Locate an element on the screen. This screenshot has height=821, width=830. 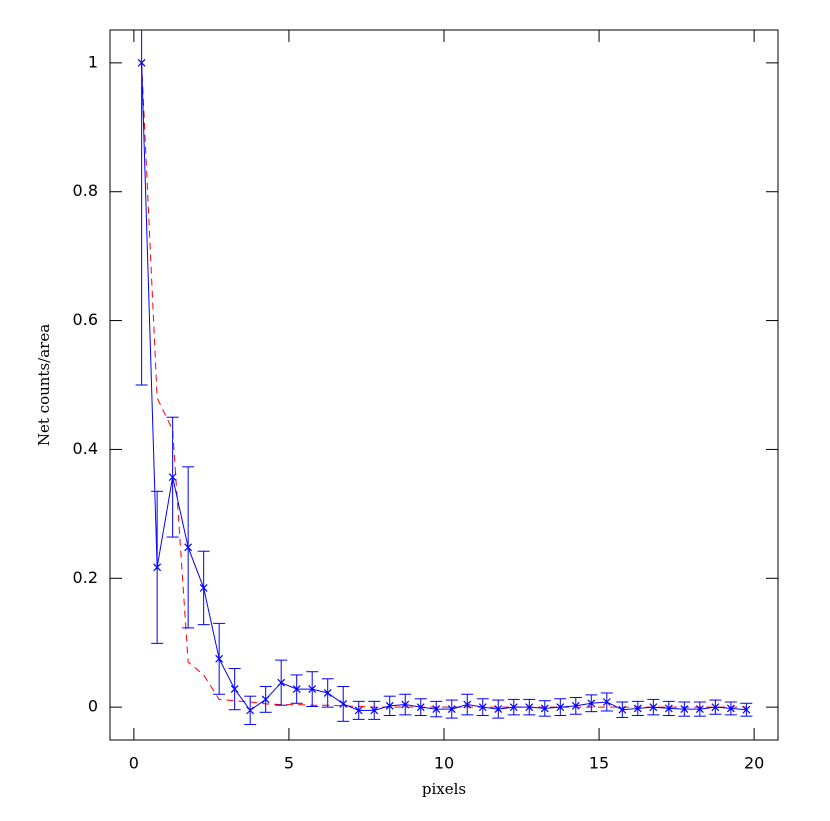
x-axis-label: pixels is located at coordinates (444, 789).